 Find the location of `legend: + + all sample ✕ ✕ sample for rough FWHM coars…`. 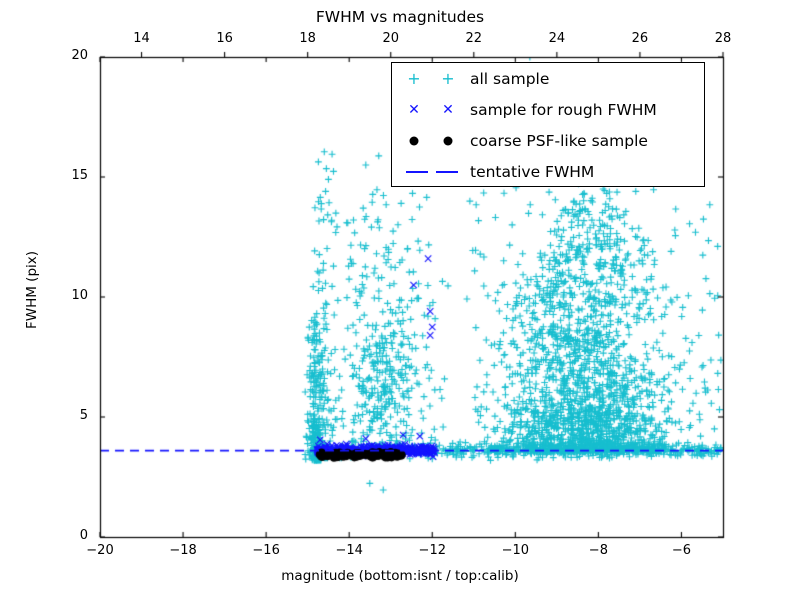

legend: + + all sample ✕ ✕ sample for rough FWHM coars… is located at coordinates (548, 124).